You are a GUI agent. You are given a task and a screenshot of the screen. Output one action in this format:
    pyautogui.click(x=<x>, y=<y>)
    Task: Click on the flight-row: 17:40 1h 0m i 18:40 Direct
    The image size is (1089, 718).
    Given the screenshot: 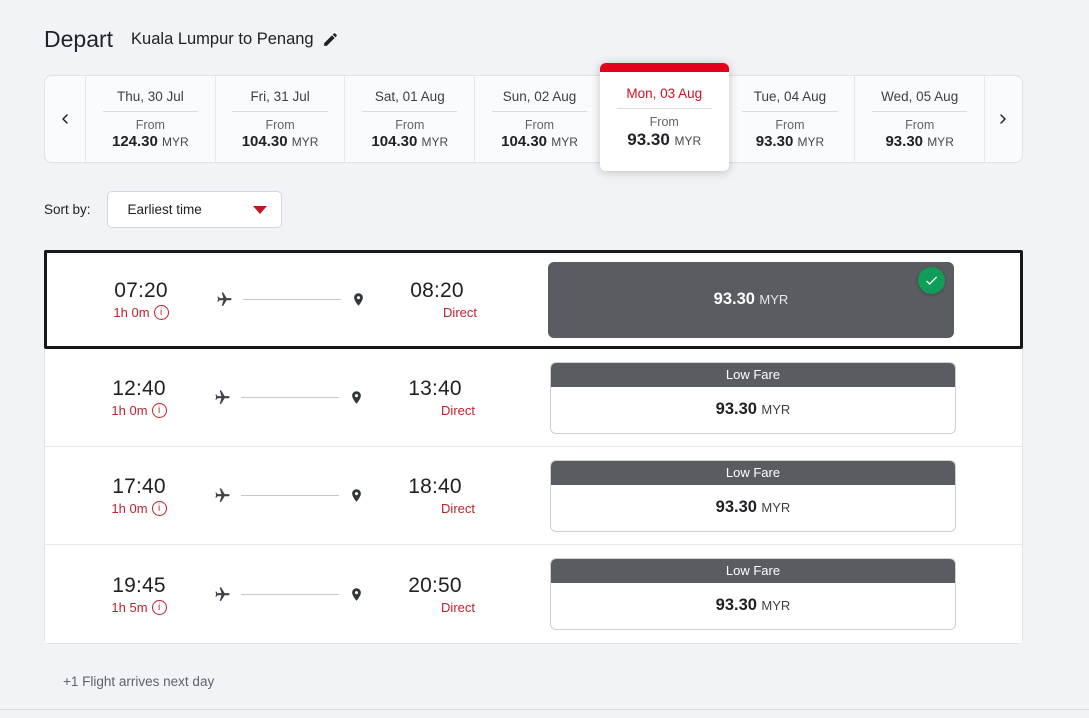 What is the action you would take?
    pyautogui.click(x=533, y=496)
    